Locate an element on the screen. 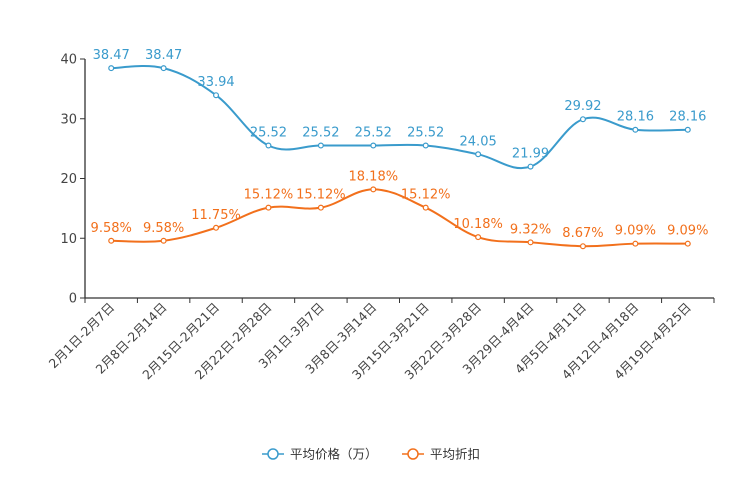 This screenshot has width=744, height=496. legend-item-1: 平均价格（万） is located at coordinates (320, 454).